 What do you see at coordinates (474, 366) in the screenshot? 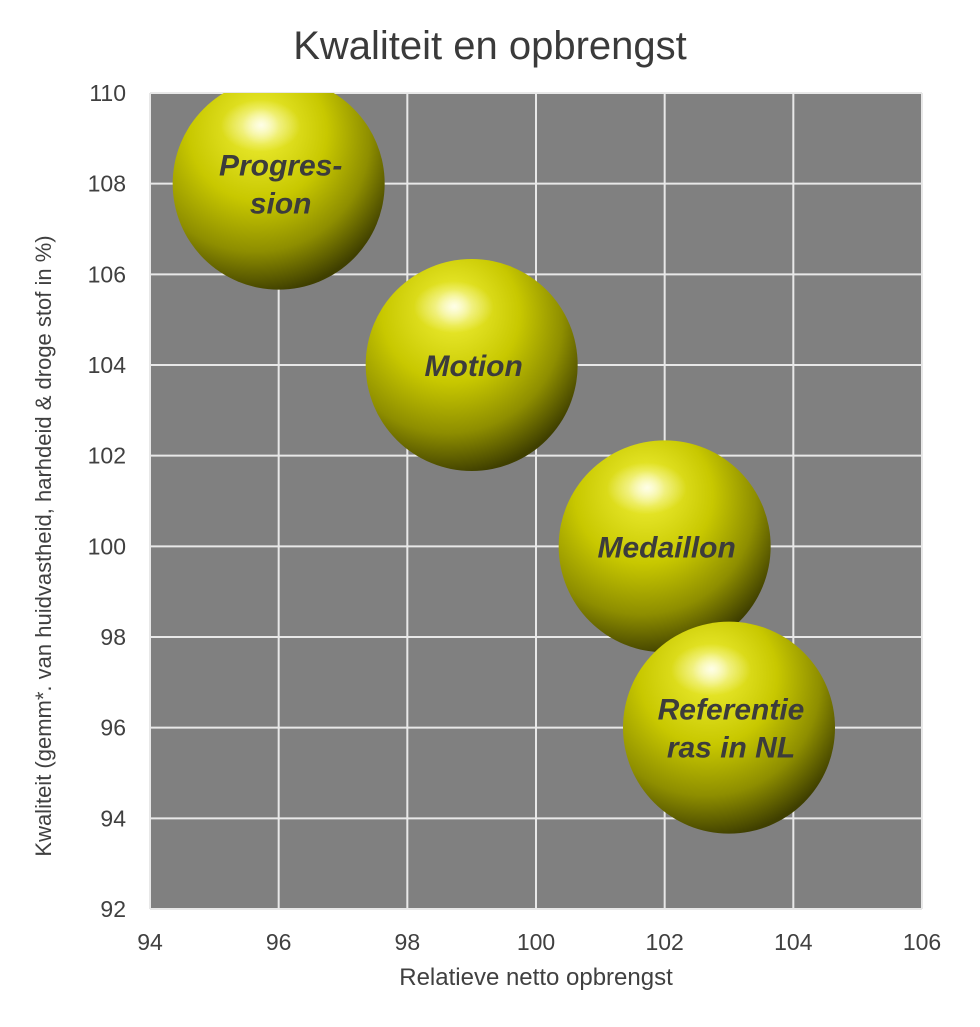
I see `bubble-label: Motion` at bounding box center [474, 366].